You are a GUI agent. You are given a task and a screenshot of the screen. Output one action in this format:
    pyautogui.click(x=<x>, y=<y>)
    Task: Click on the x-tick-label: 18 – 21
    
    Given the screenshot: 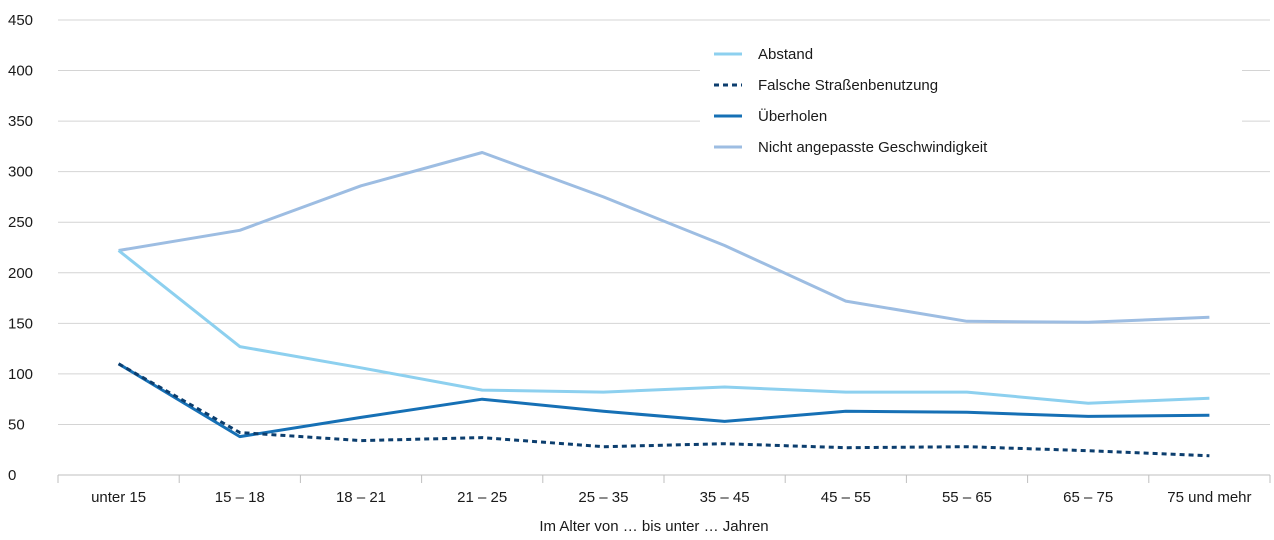 What is the action you would take?
    pyautogui.click(x=361, y=497)
    